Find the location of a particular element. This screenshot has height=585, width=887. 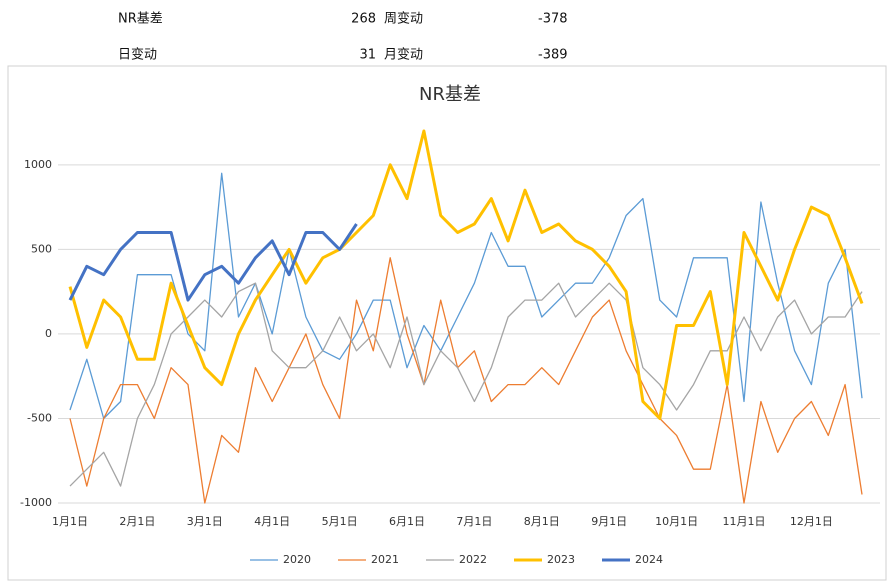

header-cell: 月变动 is located at coordinates (403, 55).